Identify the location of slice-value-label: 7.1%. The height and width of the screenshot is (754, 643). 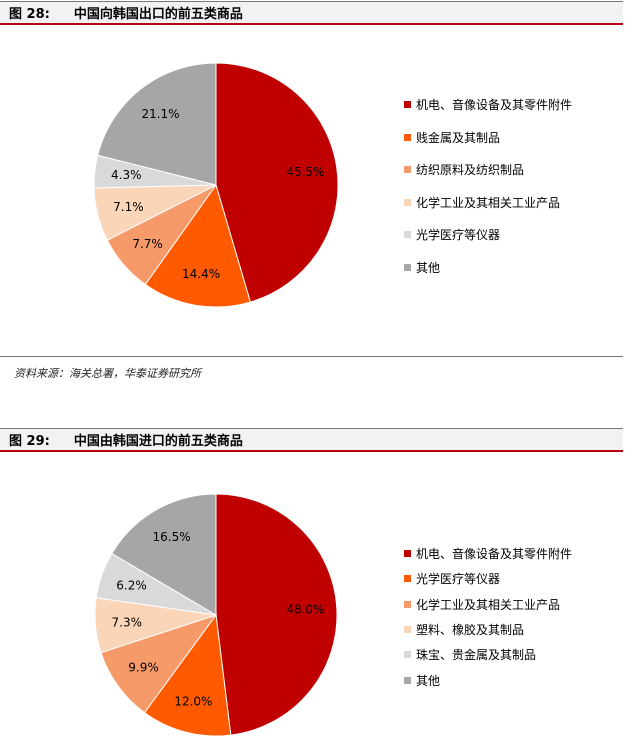
(128, 207).